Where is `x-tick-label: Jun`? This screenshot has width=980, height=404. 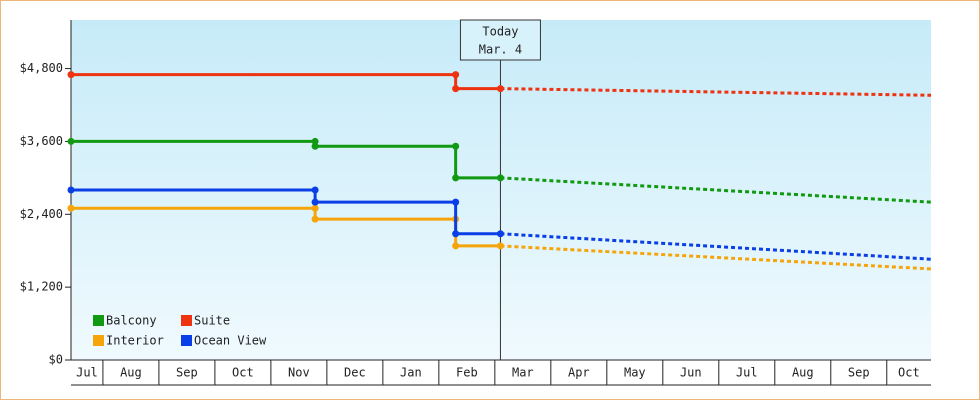
x-tick-label: Jun is located at coordinates (691, 373).